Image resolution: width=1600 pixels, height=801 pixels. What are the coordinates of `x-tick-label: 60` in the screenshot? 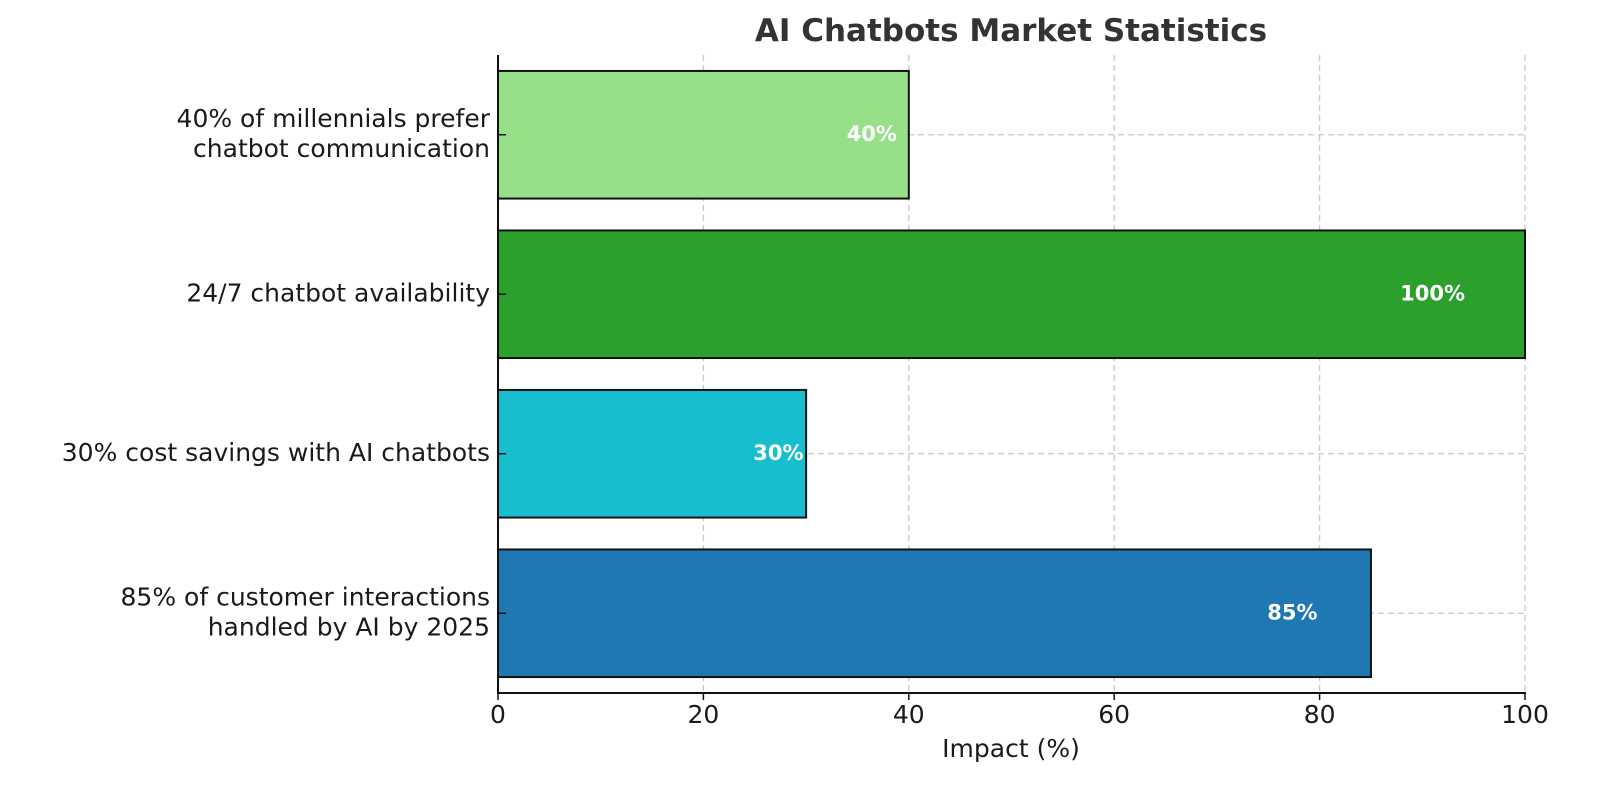 It's located at (1114, 714).